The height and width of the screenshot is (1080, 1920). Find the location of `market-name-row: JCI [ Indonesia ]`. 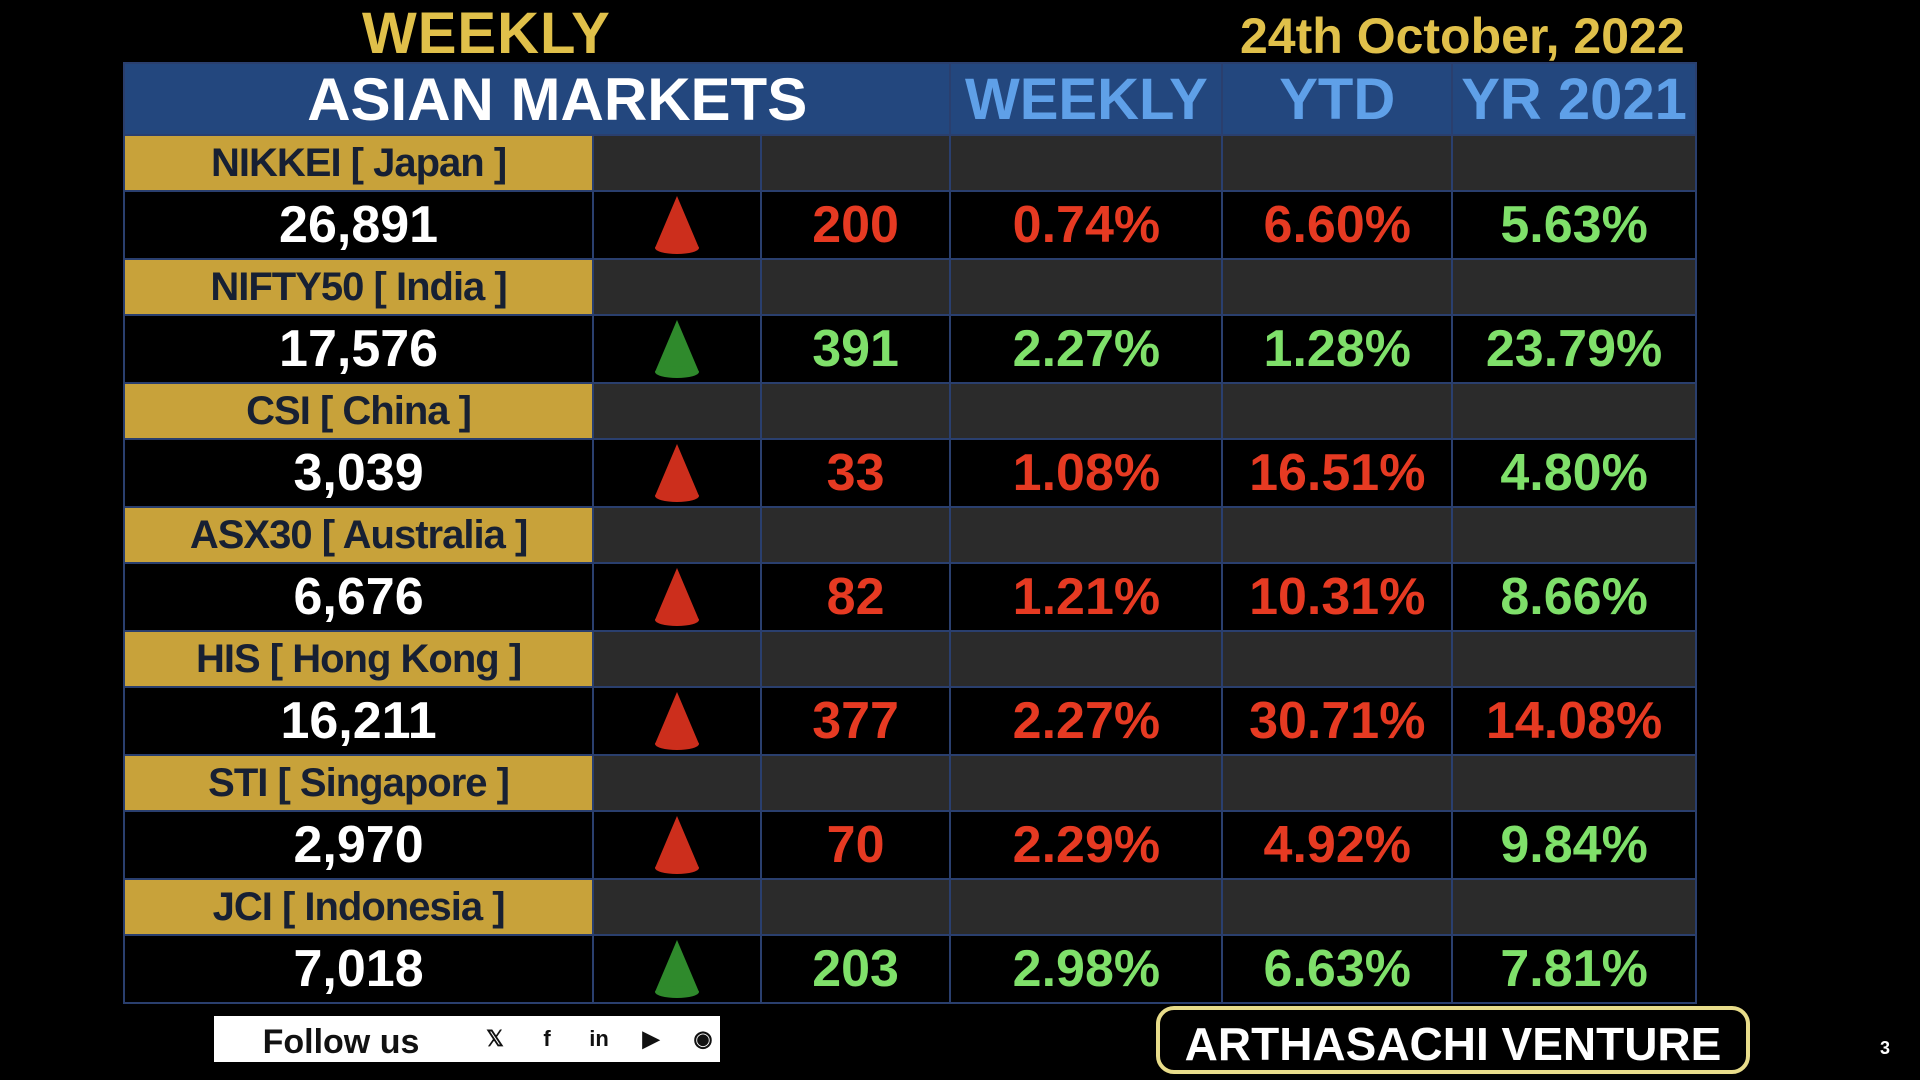

market-name-row: JCI [ Indonesia ] is located at coordinates (909, 907).